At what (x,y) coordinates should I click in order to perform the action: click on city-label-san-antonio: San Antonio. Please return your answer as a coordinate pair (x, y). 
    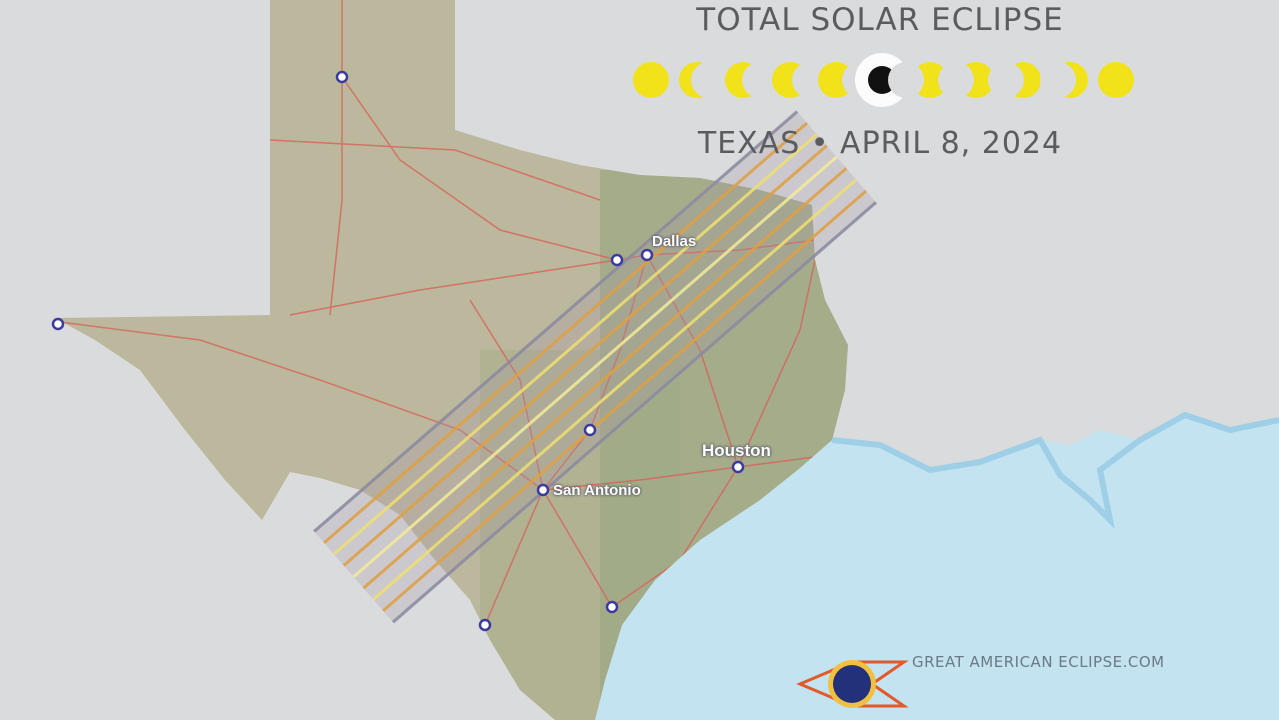
    Looking at the image, I should click on (597, 490).